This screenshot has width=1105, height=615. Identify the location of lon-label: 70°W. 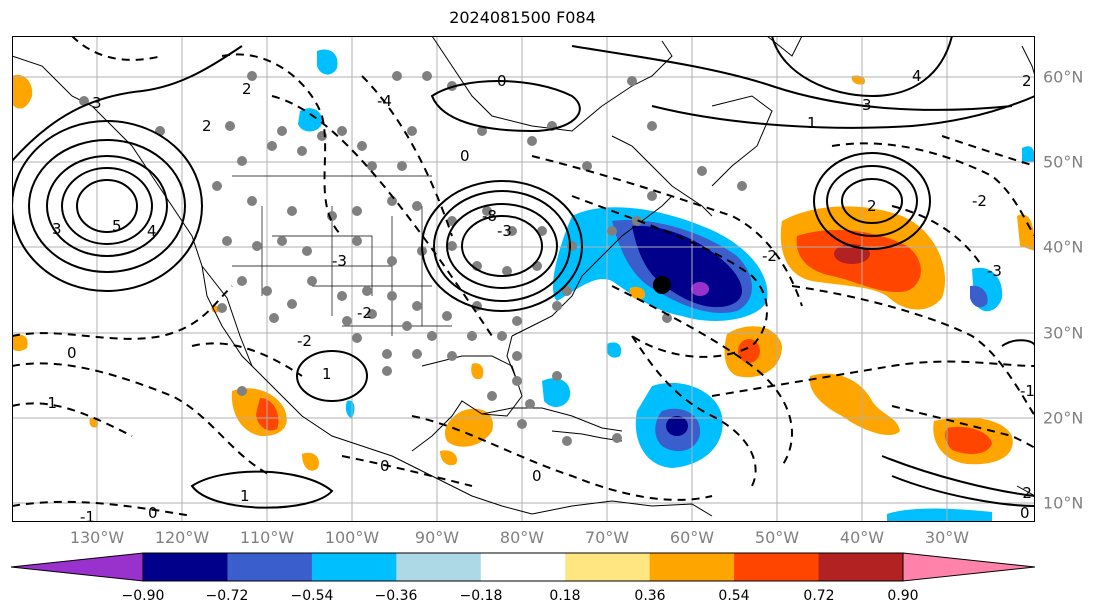
(607, 537).